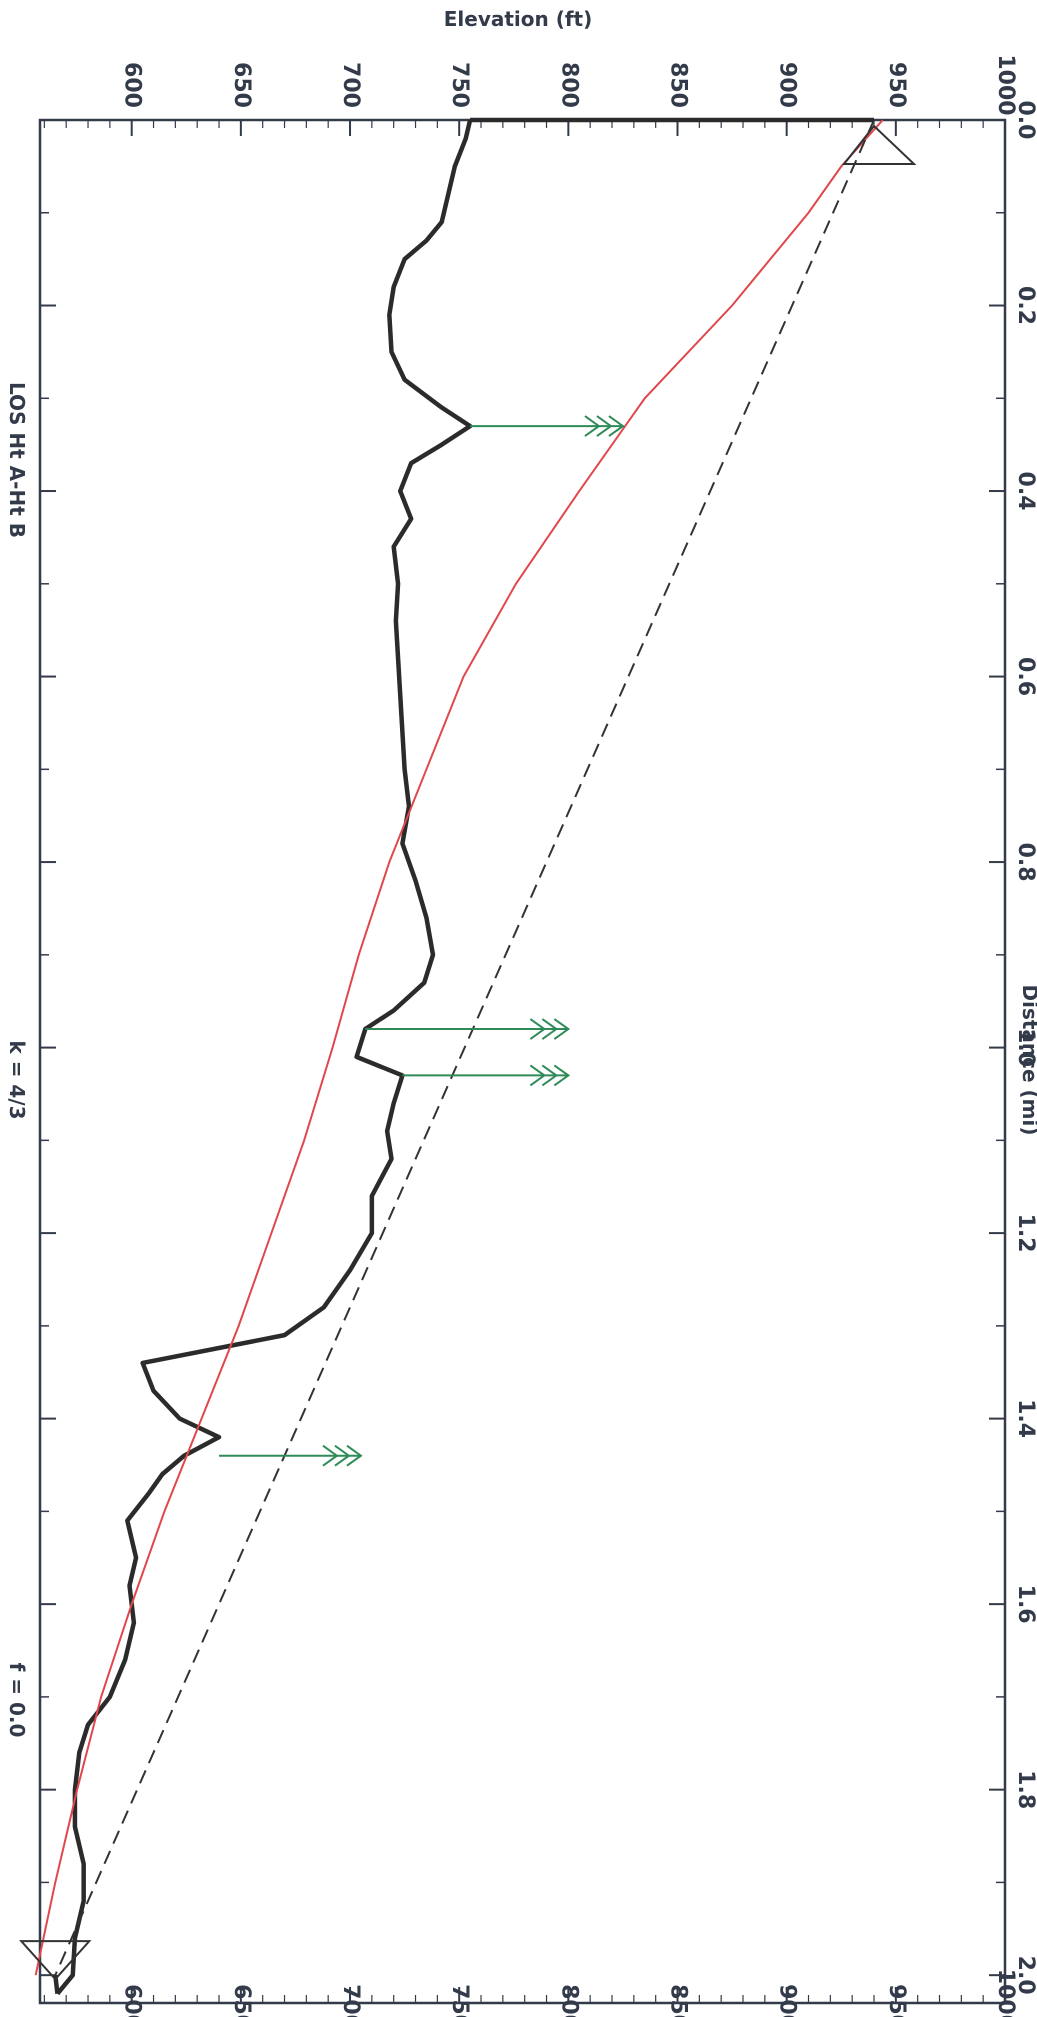  What do you see at coordinates (787, 2000) in the screenshot?
I see `y-tick-label-right: 900` at bounding box center [787, 2000].